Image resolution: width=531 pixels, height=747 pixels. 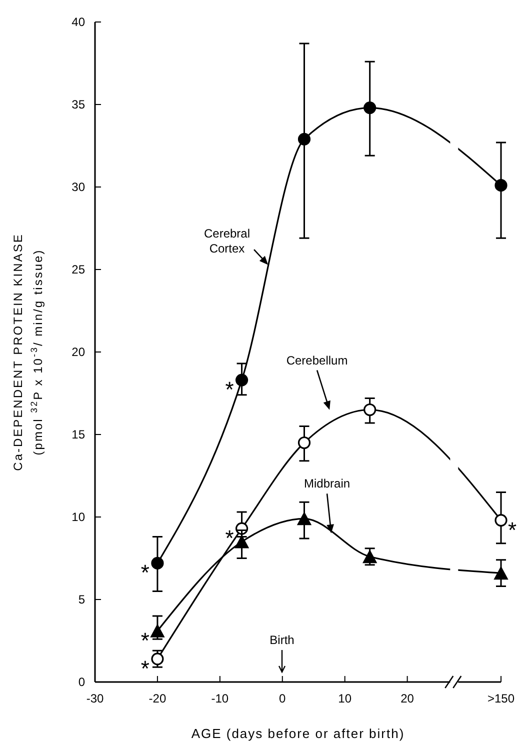 I want to click on x-tick-label: 0, so click(x=282, y=699).